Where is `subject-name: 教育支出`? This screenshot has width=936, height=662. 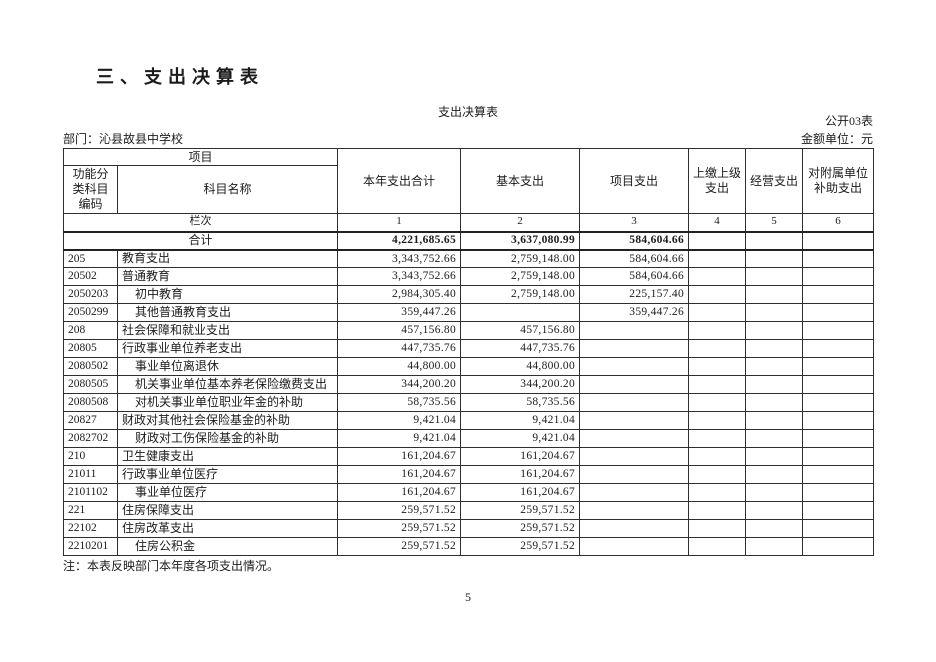
subject-name: 教育支出 is located at coordinates (227, 258).